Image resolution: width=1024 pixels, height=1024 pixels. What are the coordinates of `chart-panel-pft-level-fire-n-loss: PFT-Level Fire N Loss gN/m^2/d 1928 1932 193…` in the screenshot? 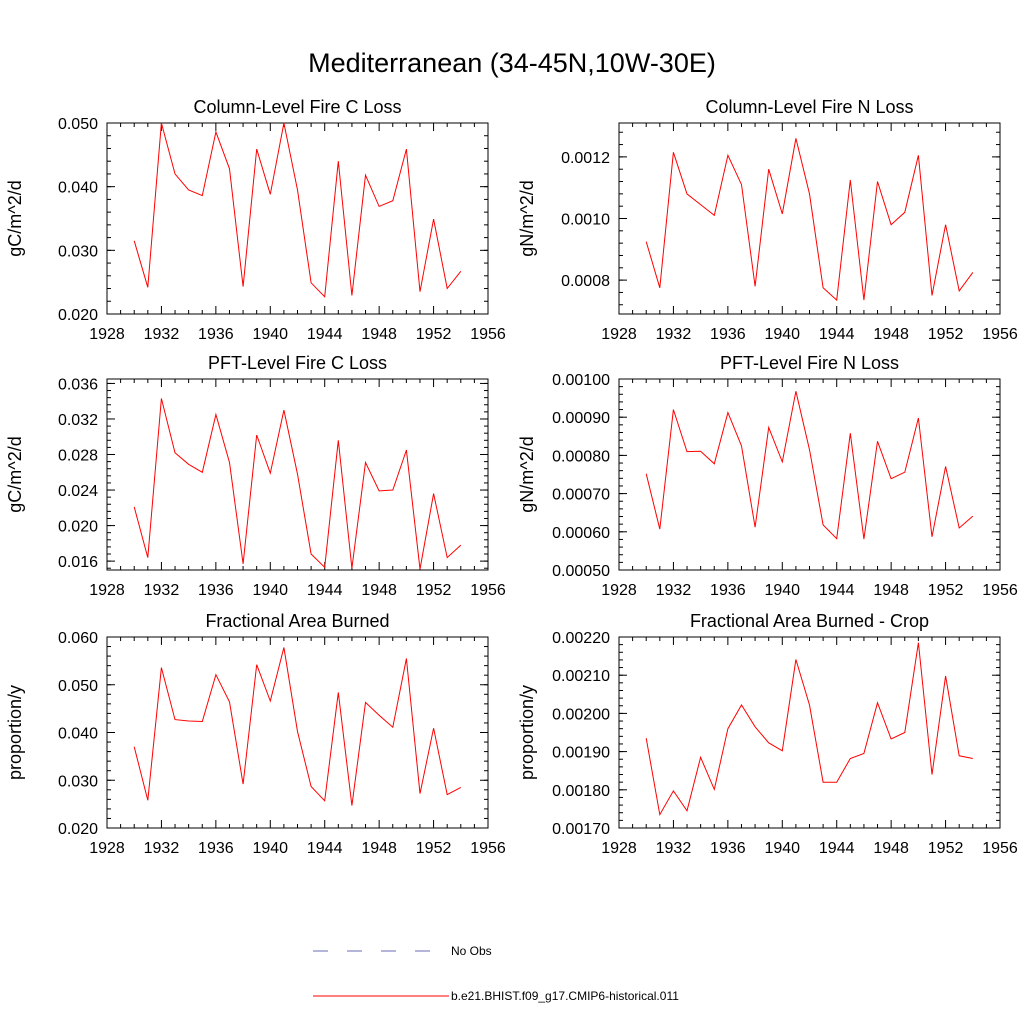 It's located at (767, 476).